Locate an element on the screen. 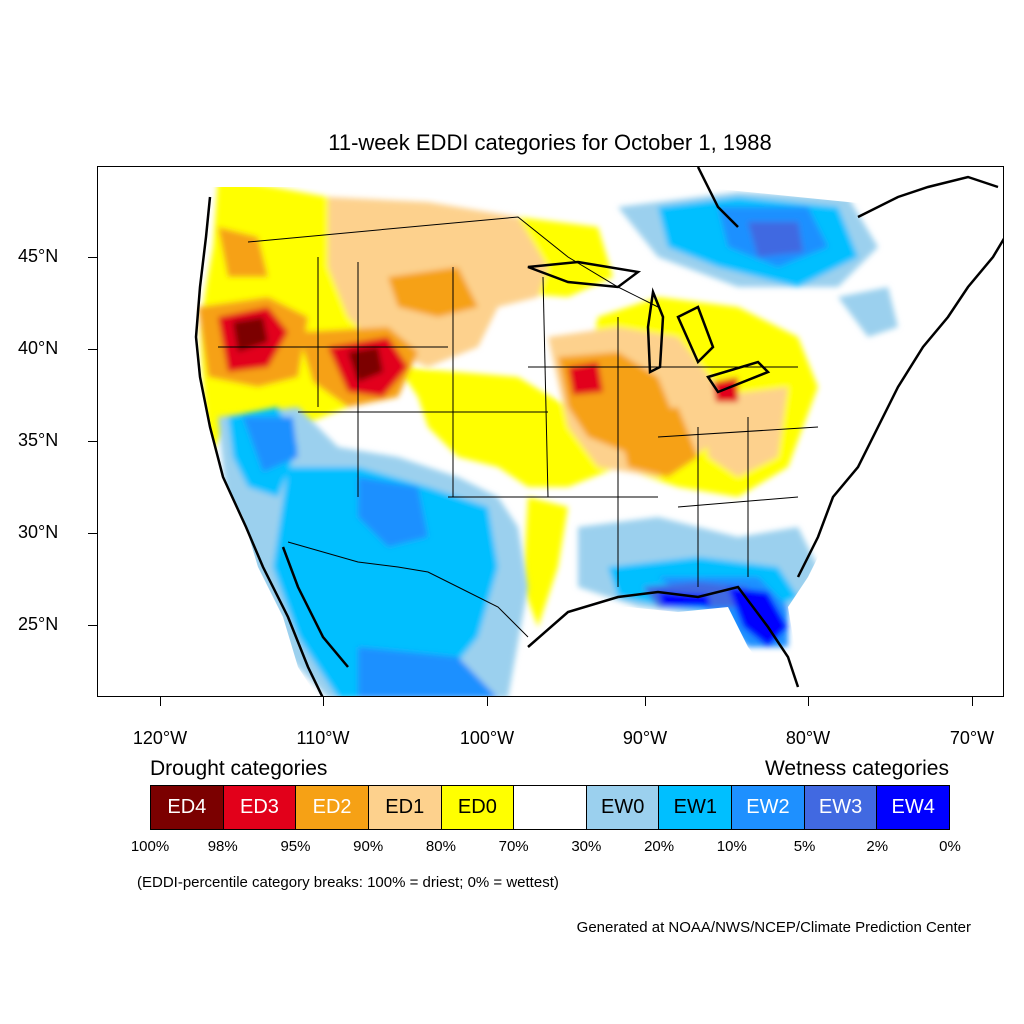 The image size is (1024, 1024). pacific-coast is located at coordinates (259, 446).